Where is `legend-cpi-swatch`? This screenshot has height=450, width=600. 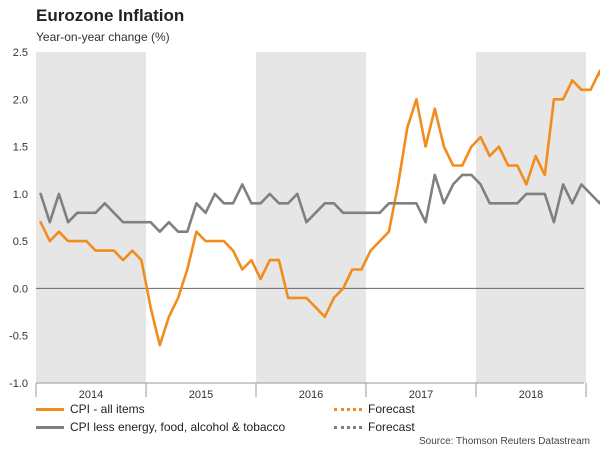
legend-cpi-swatch is located at coordinates (50, 410).